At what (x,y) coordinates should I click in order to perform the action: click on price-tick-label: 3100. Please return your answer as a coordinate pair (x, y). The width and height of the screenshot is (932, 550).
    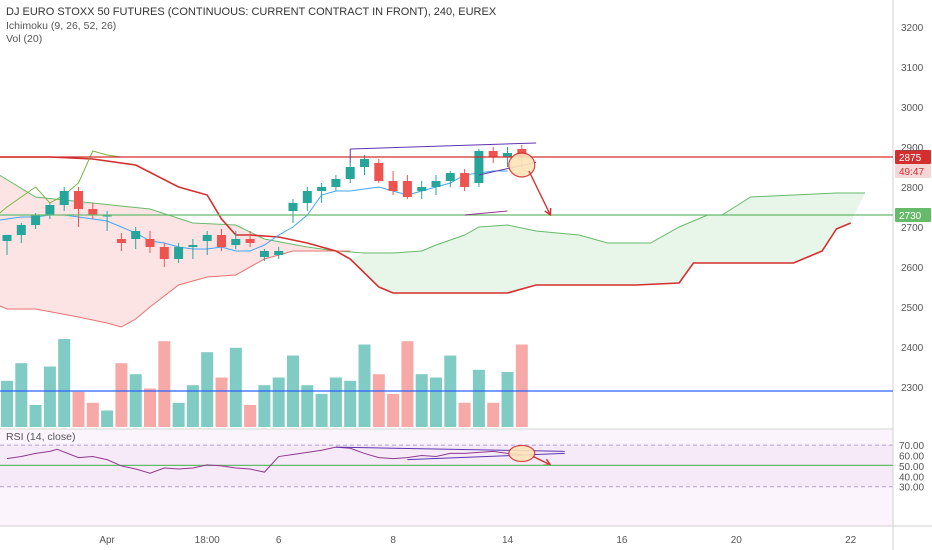
    Looking at the image, I should click on (912, 68).